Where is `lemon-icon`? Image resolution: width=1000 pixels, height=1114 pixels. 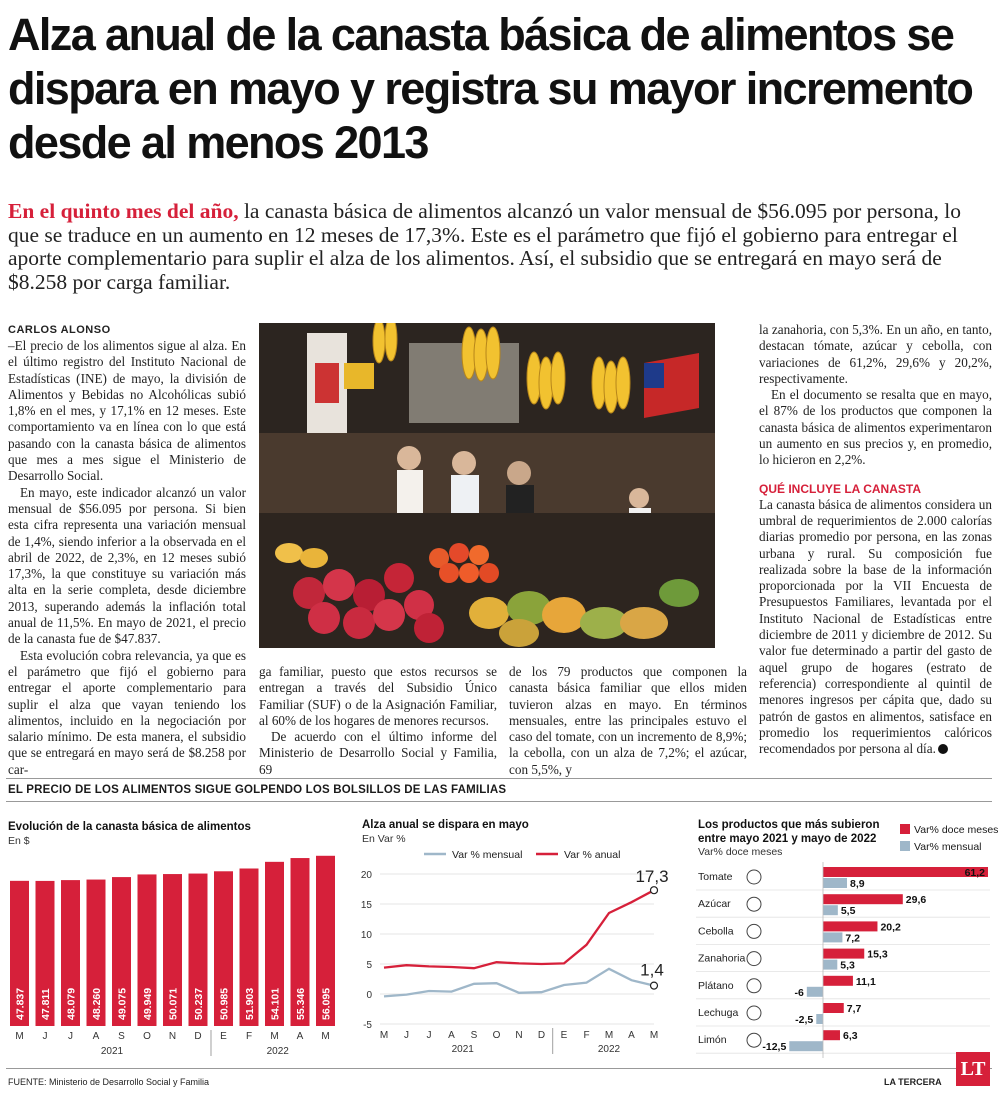
lemon-icon is located at coordinates (754, 1040).